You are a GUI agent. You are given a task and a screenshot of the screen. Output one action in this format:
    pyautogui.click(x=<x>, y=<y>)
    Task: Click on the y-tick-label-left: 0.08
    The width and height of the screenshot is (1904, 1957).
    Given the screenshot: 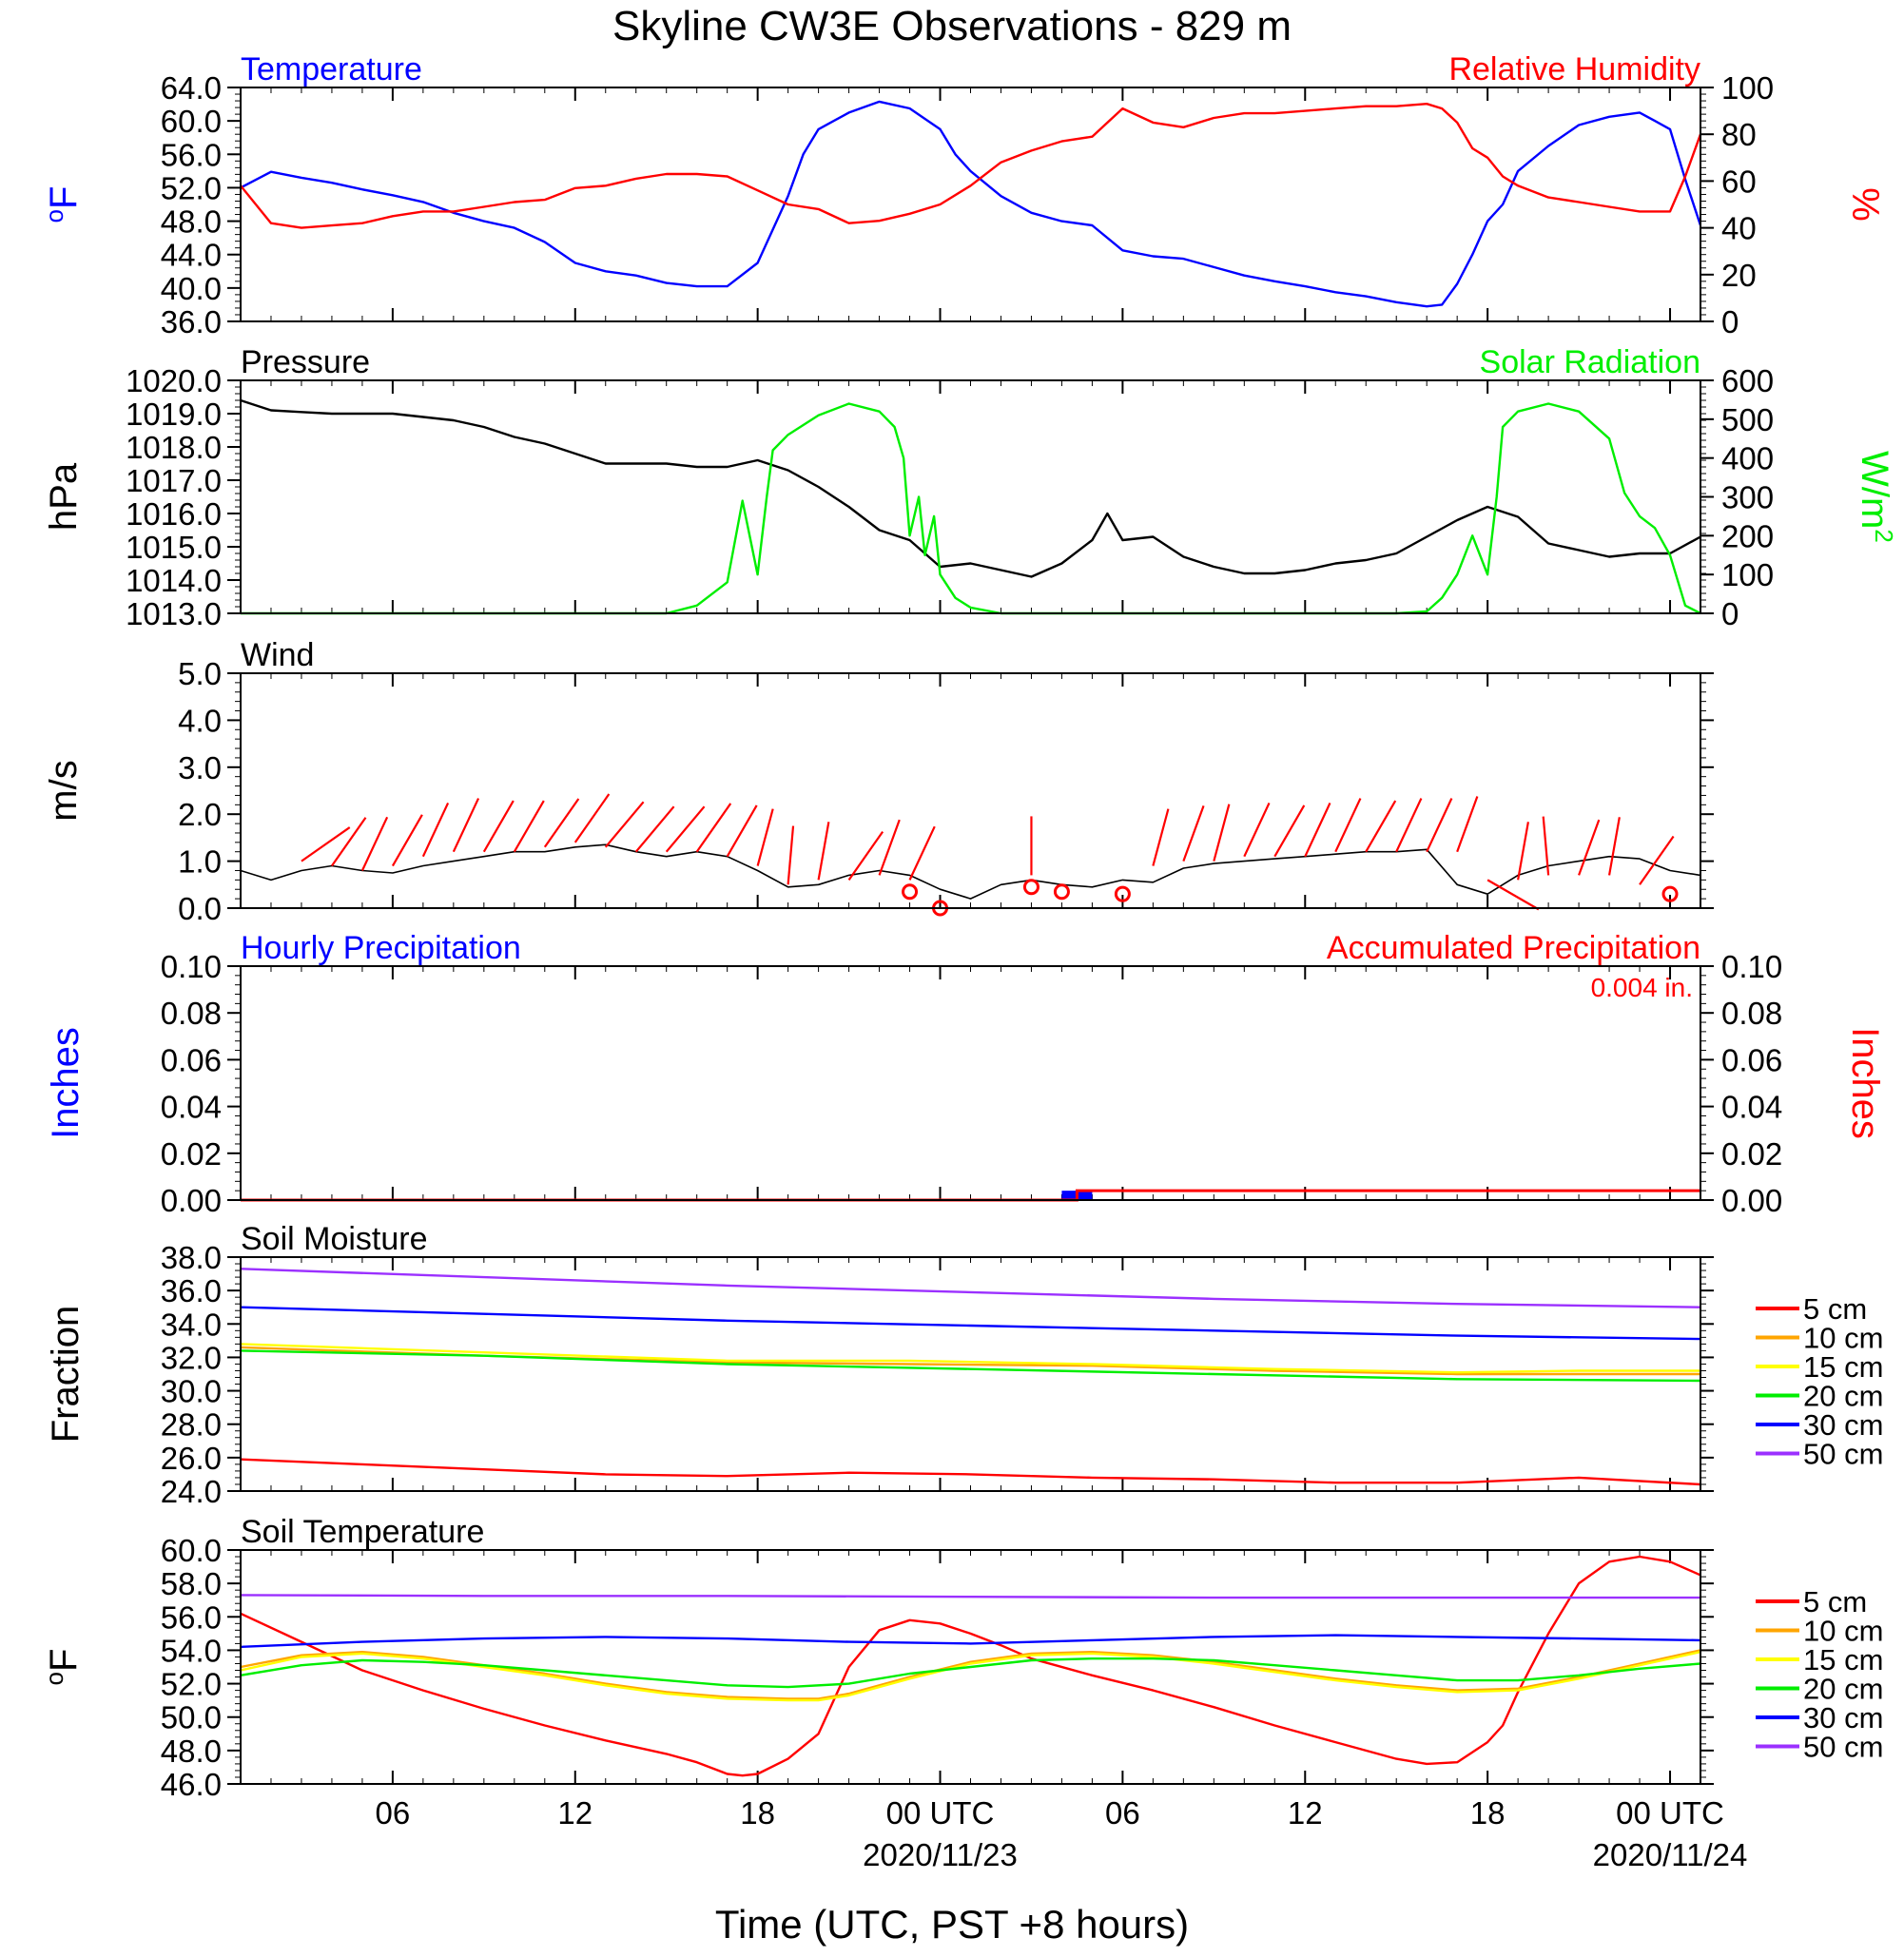 What is the action you would take?
    pyautogui.click(x=192, y=1013)
    